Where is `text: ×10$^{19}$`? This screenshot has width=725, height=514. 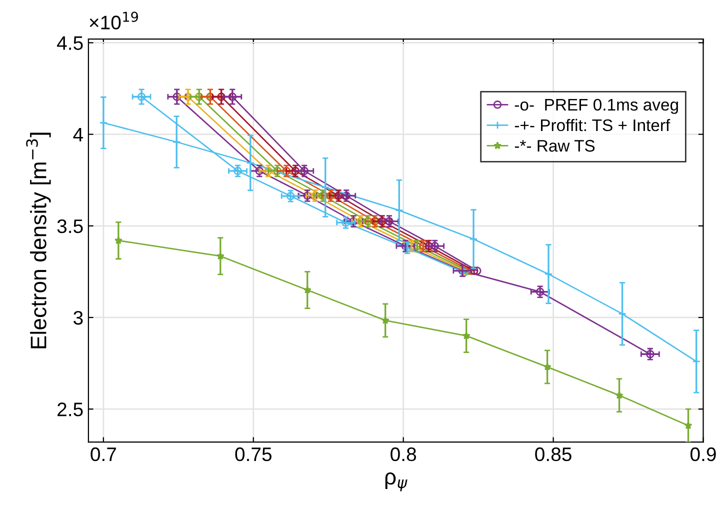
text: ×10$^{19}$ is located at coordinates (114, 21).